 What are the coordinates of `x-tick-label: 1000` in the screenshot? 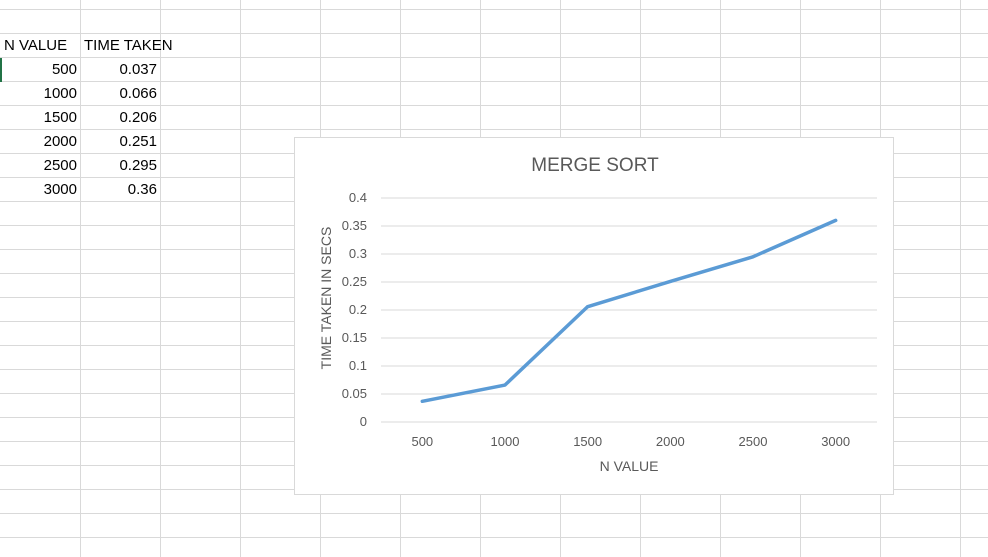 It's located at (505, 441).